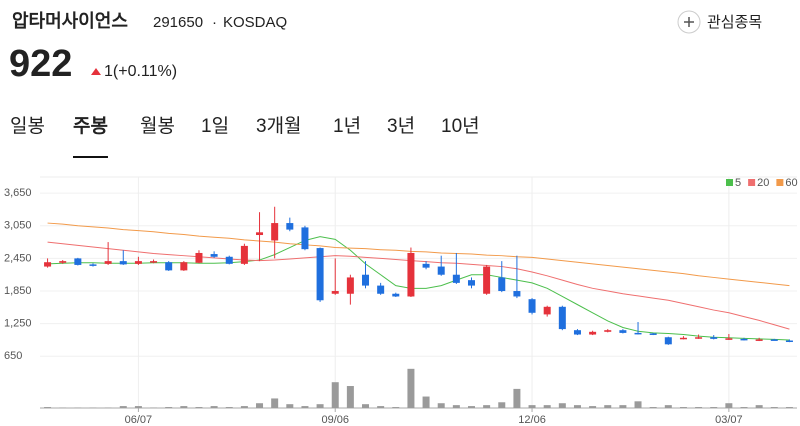  Describe the element at coordinates (460, 126) in the screenshot. I see `tab: 10년` at that location.